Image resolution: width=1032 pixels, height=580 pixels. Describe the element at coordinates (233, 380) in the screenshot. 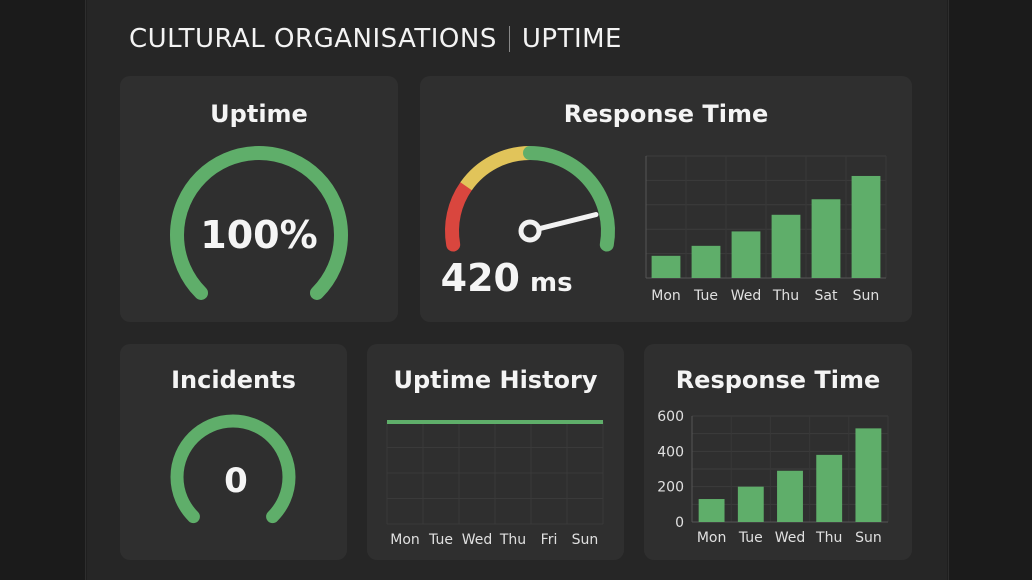

I see `incidents-card-title: Incidents` at that location.